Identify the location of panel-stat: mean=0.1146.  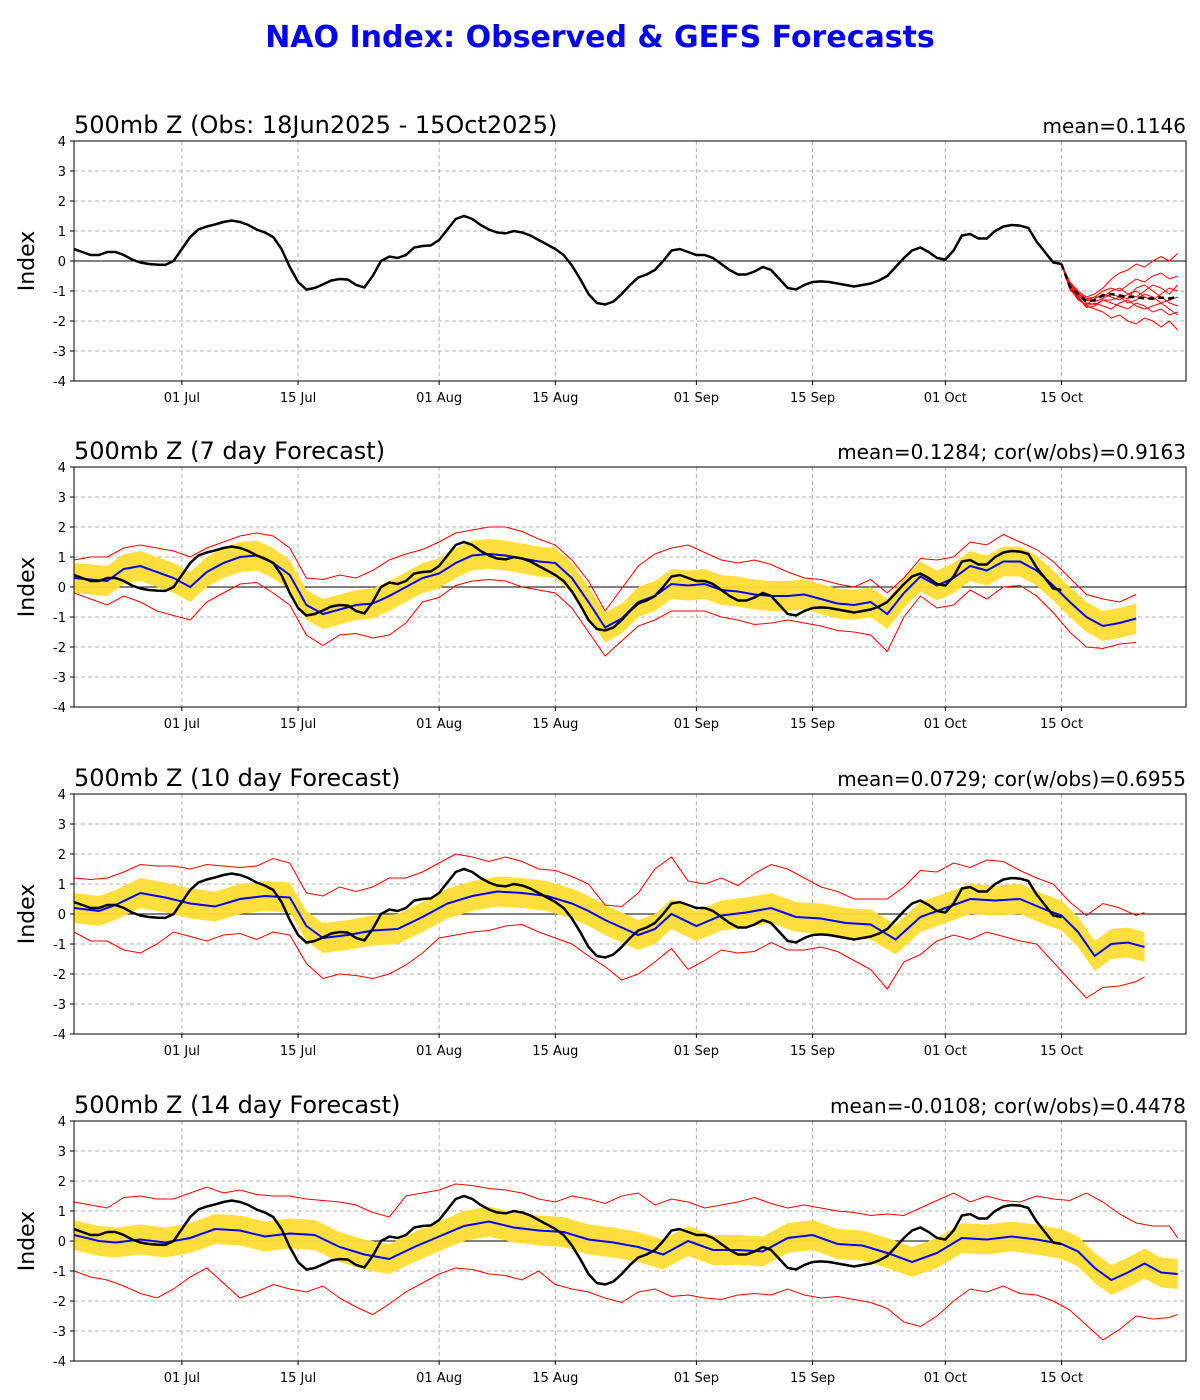
(1114, 126).